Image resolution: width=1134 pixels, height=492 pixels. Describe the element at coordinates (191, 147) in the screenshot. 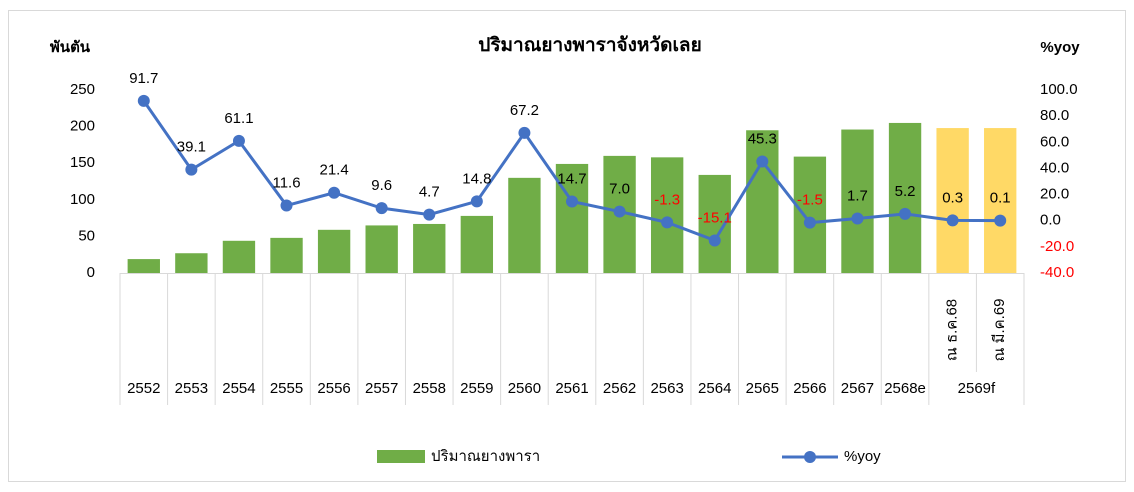

I see `data-label: 39.1` at that location.